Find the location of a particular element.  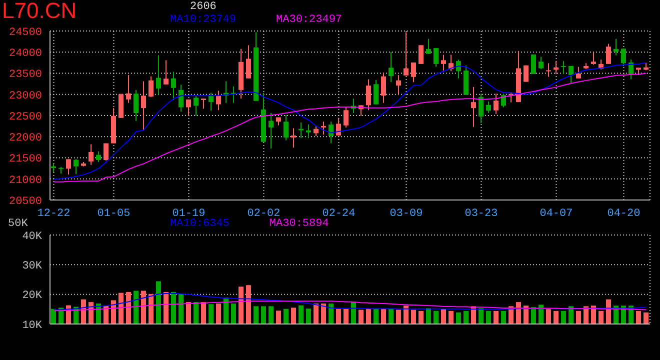

x-tick-label: 04-07 is located at coordinates (556, 214).